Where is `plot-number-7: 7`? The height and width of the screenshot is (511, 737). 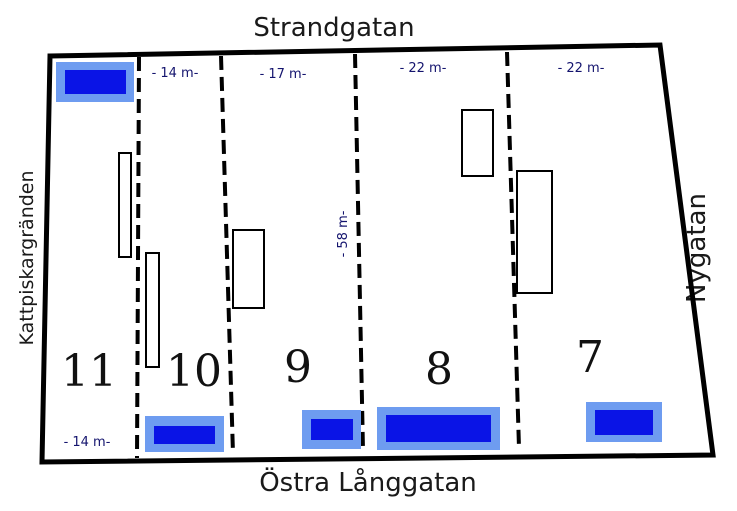
plot-number-7: 7 is located at coordinates (590, 357).